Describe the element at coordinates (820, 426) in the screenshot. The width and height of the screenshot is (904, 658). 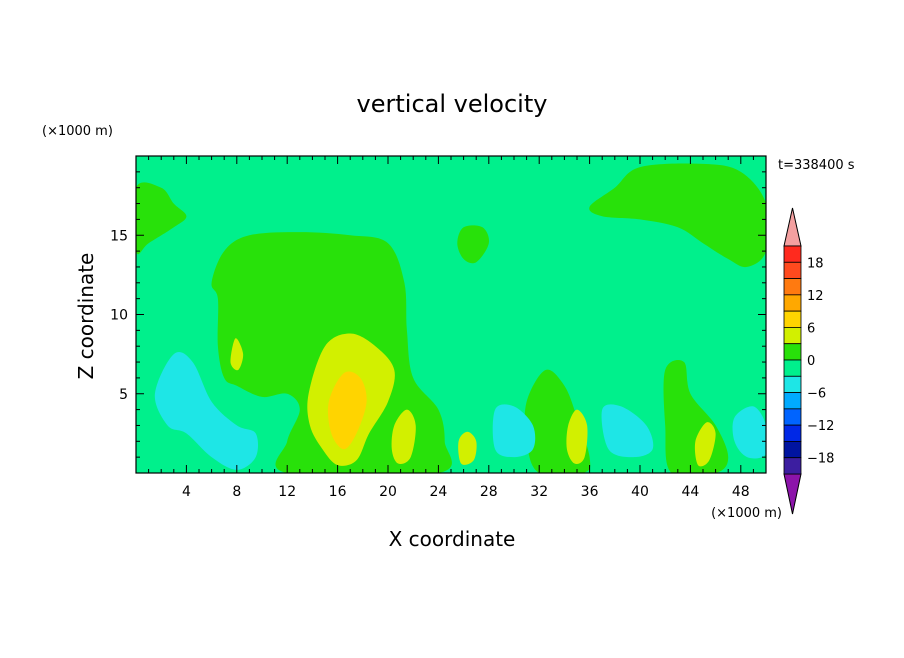
I see `colorbar-tick-label: −12` at that location.